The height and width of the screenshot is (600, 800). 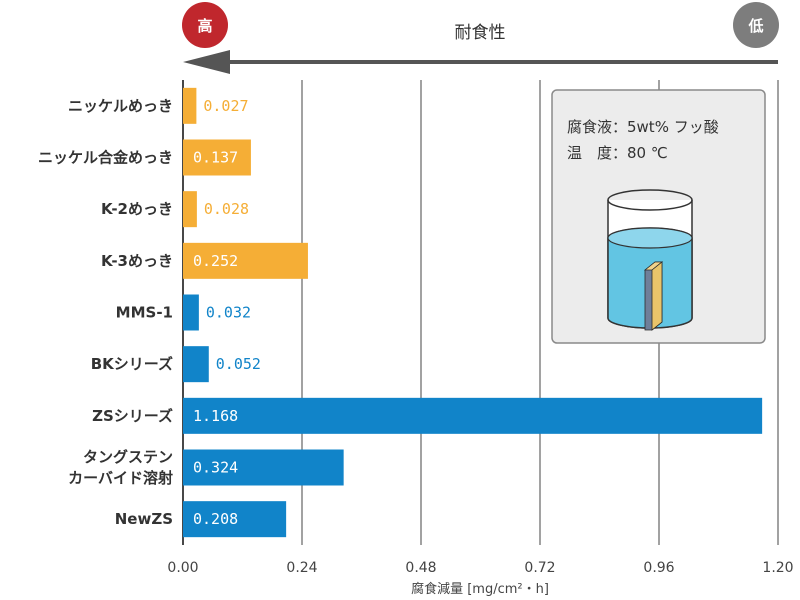 What do you see at coordinates (238, 364) in the screenshot?
I see `bar-value-label: 0.052` at bounding box center [238, 364].